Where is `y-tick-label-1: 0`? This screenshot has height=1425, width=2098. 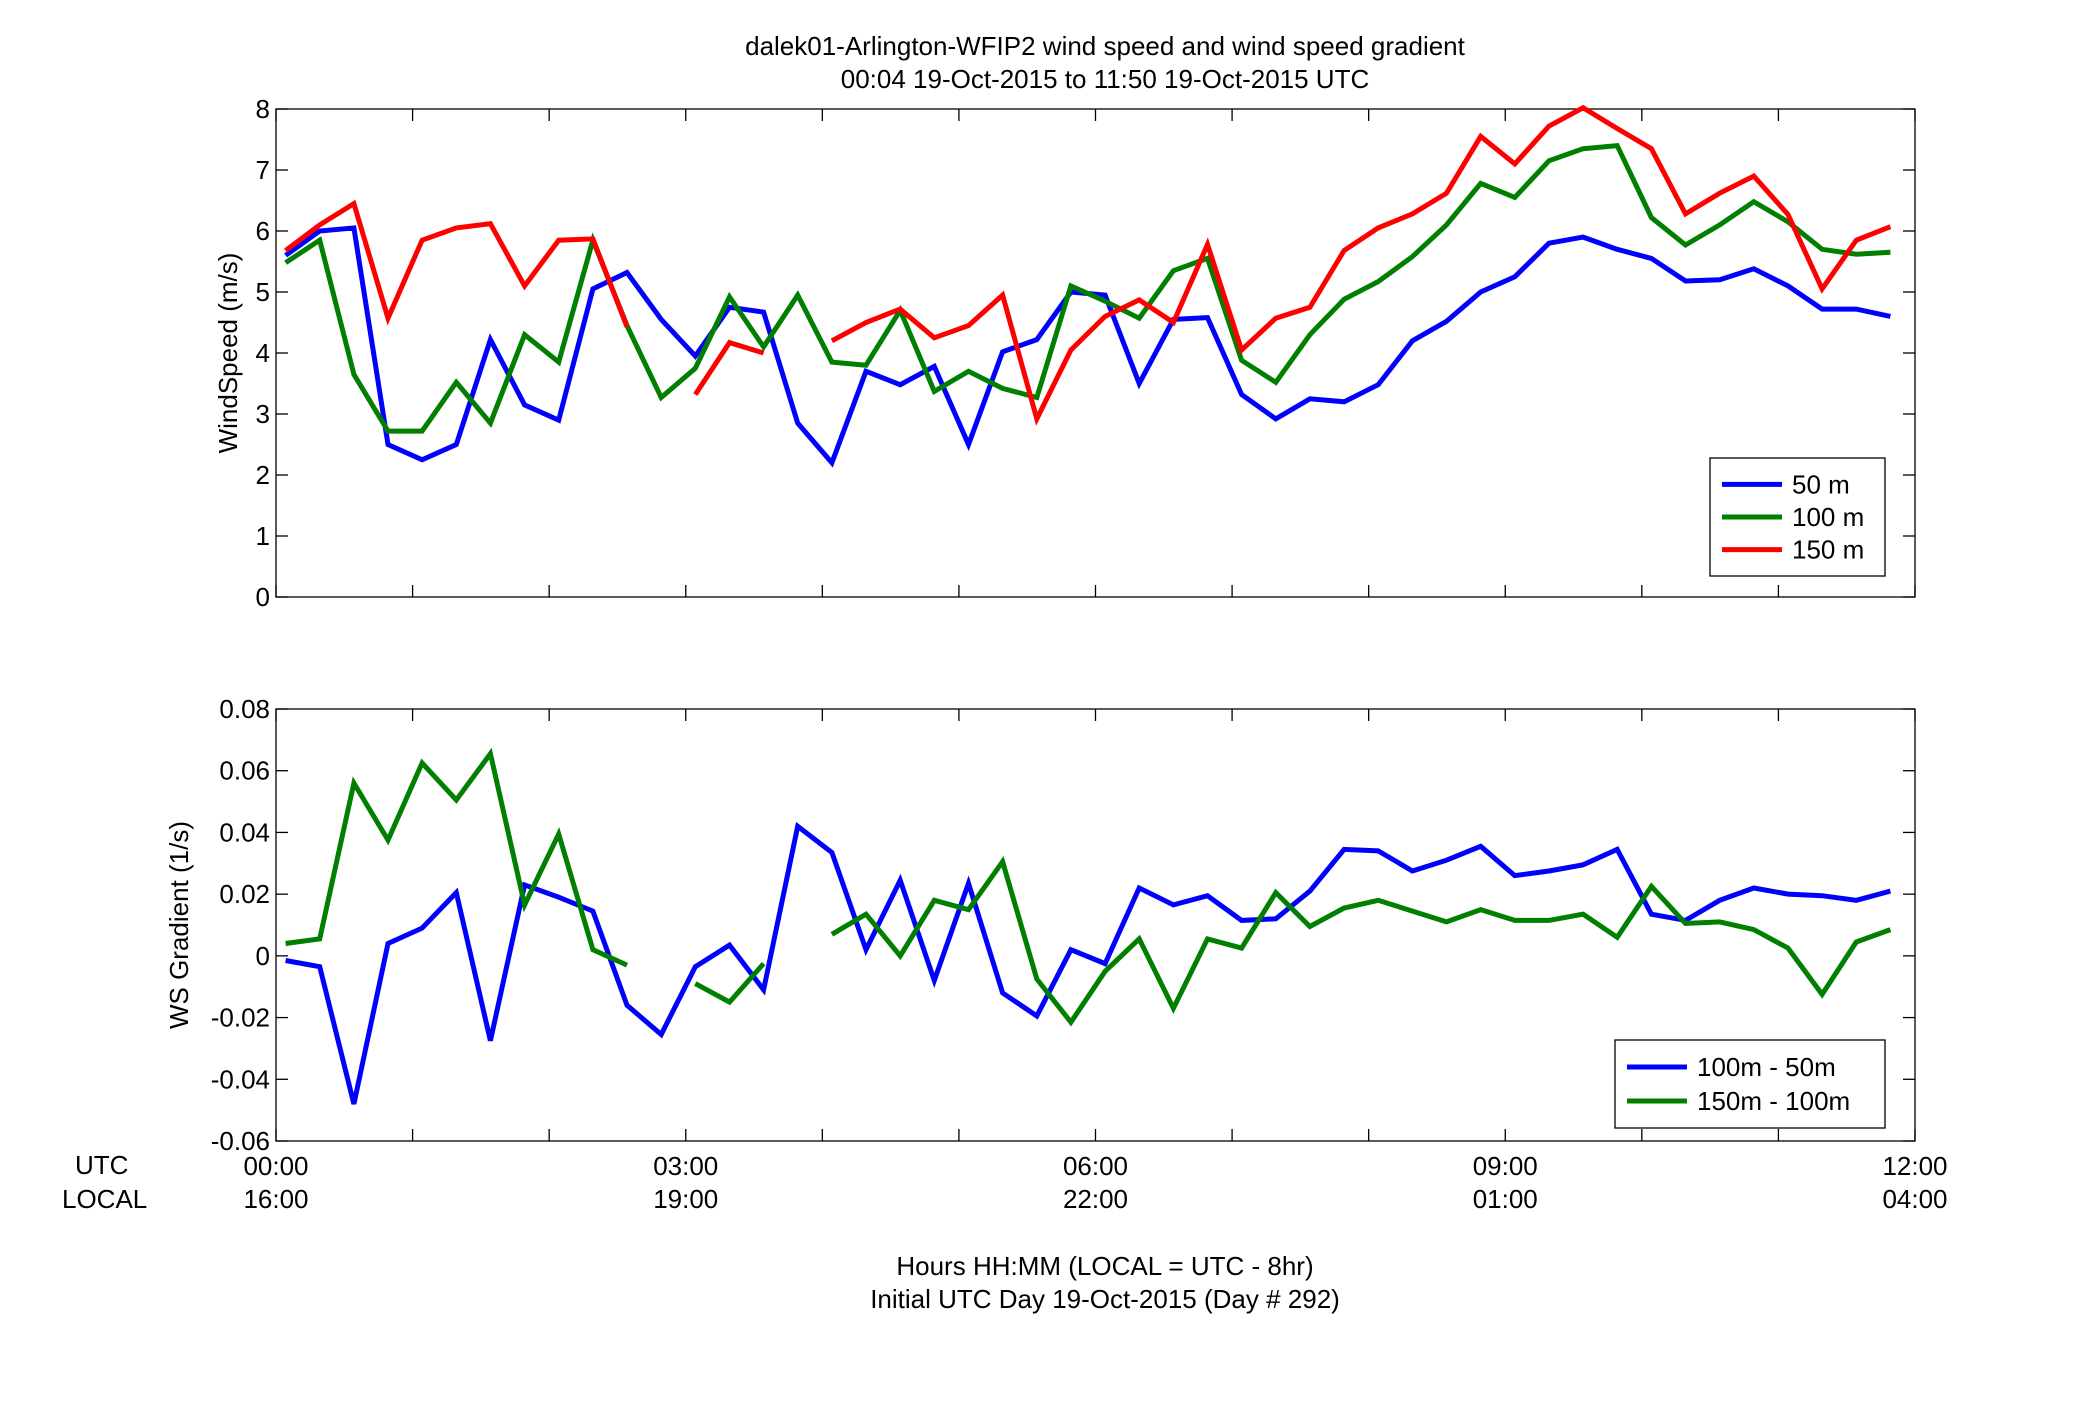
y-tick-label-1: 0 is located at coordinates (263, 597).